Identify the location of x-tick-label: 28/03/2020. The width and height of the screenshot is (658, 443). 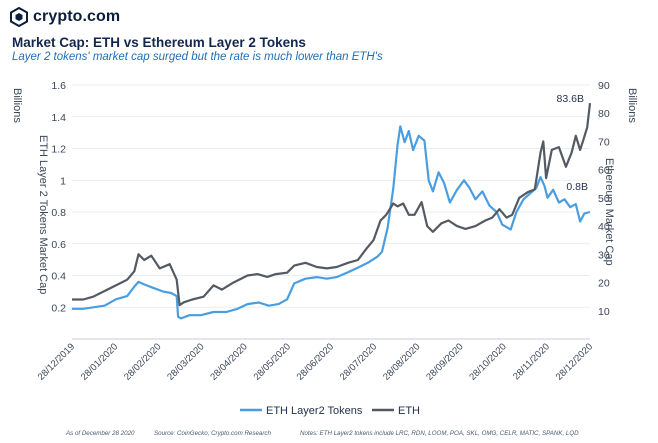
(185, 361).